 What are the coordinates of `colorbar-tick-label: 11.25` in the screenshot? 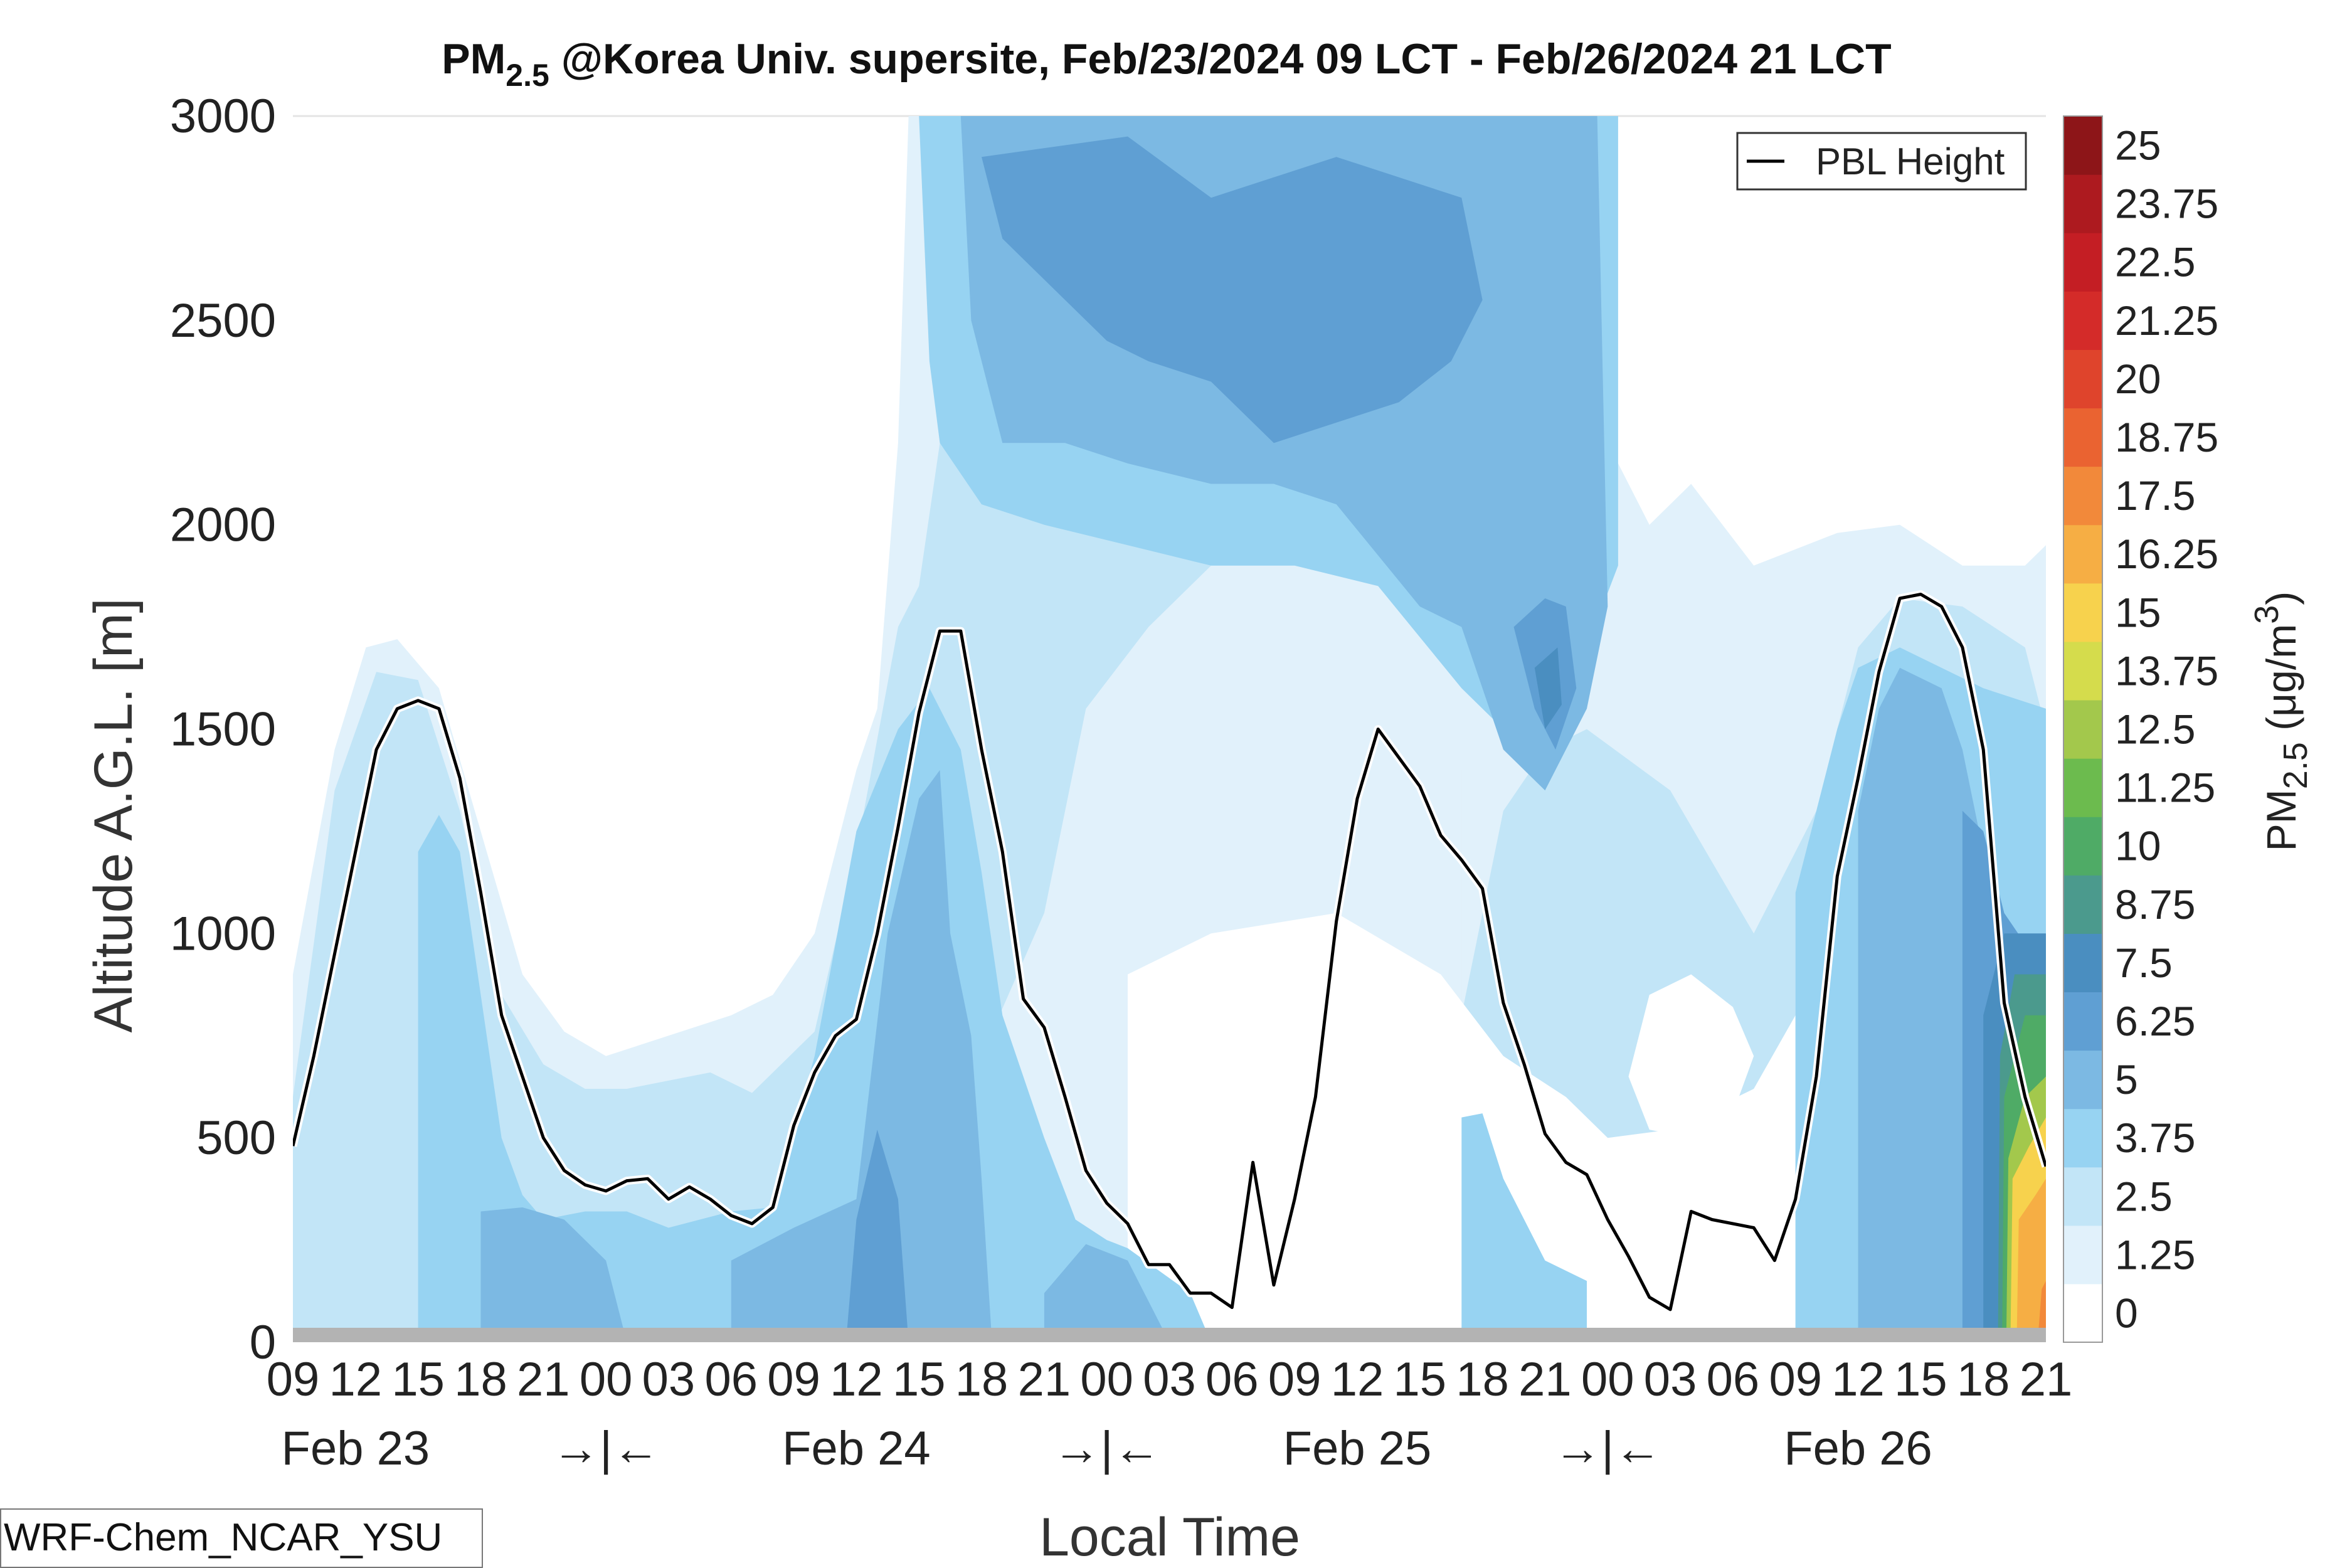 It's located at (2165, 788).